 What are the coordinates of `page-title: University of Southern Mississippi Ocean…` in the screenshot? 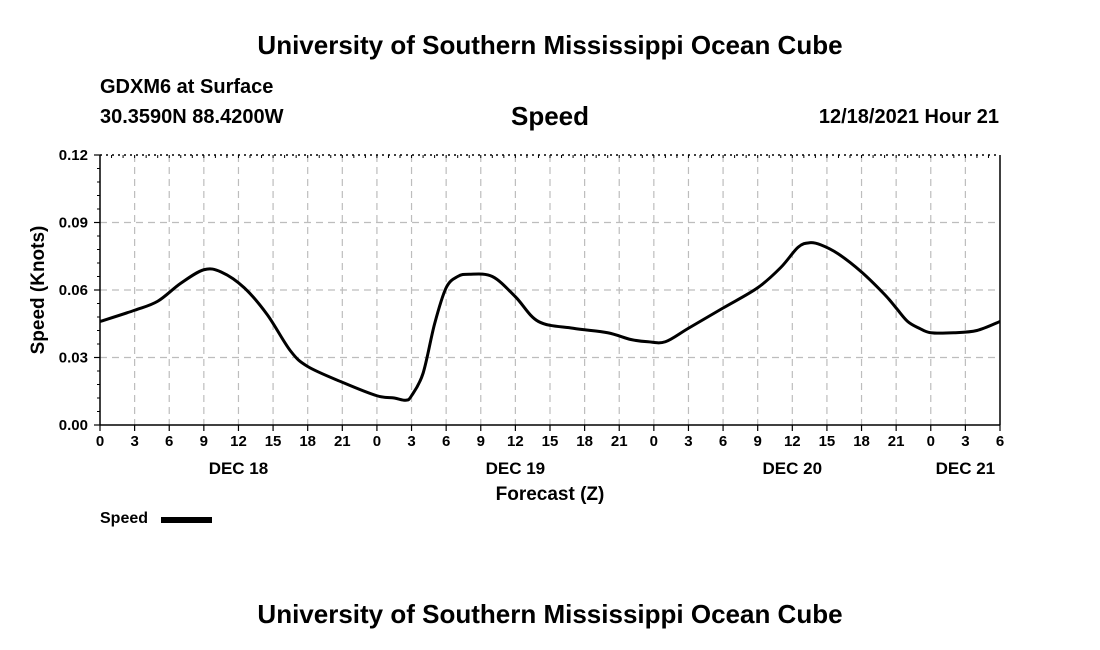 It's located at (550, 45).